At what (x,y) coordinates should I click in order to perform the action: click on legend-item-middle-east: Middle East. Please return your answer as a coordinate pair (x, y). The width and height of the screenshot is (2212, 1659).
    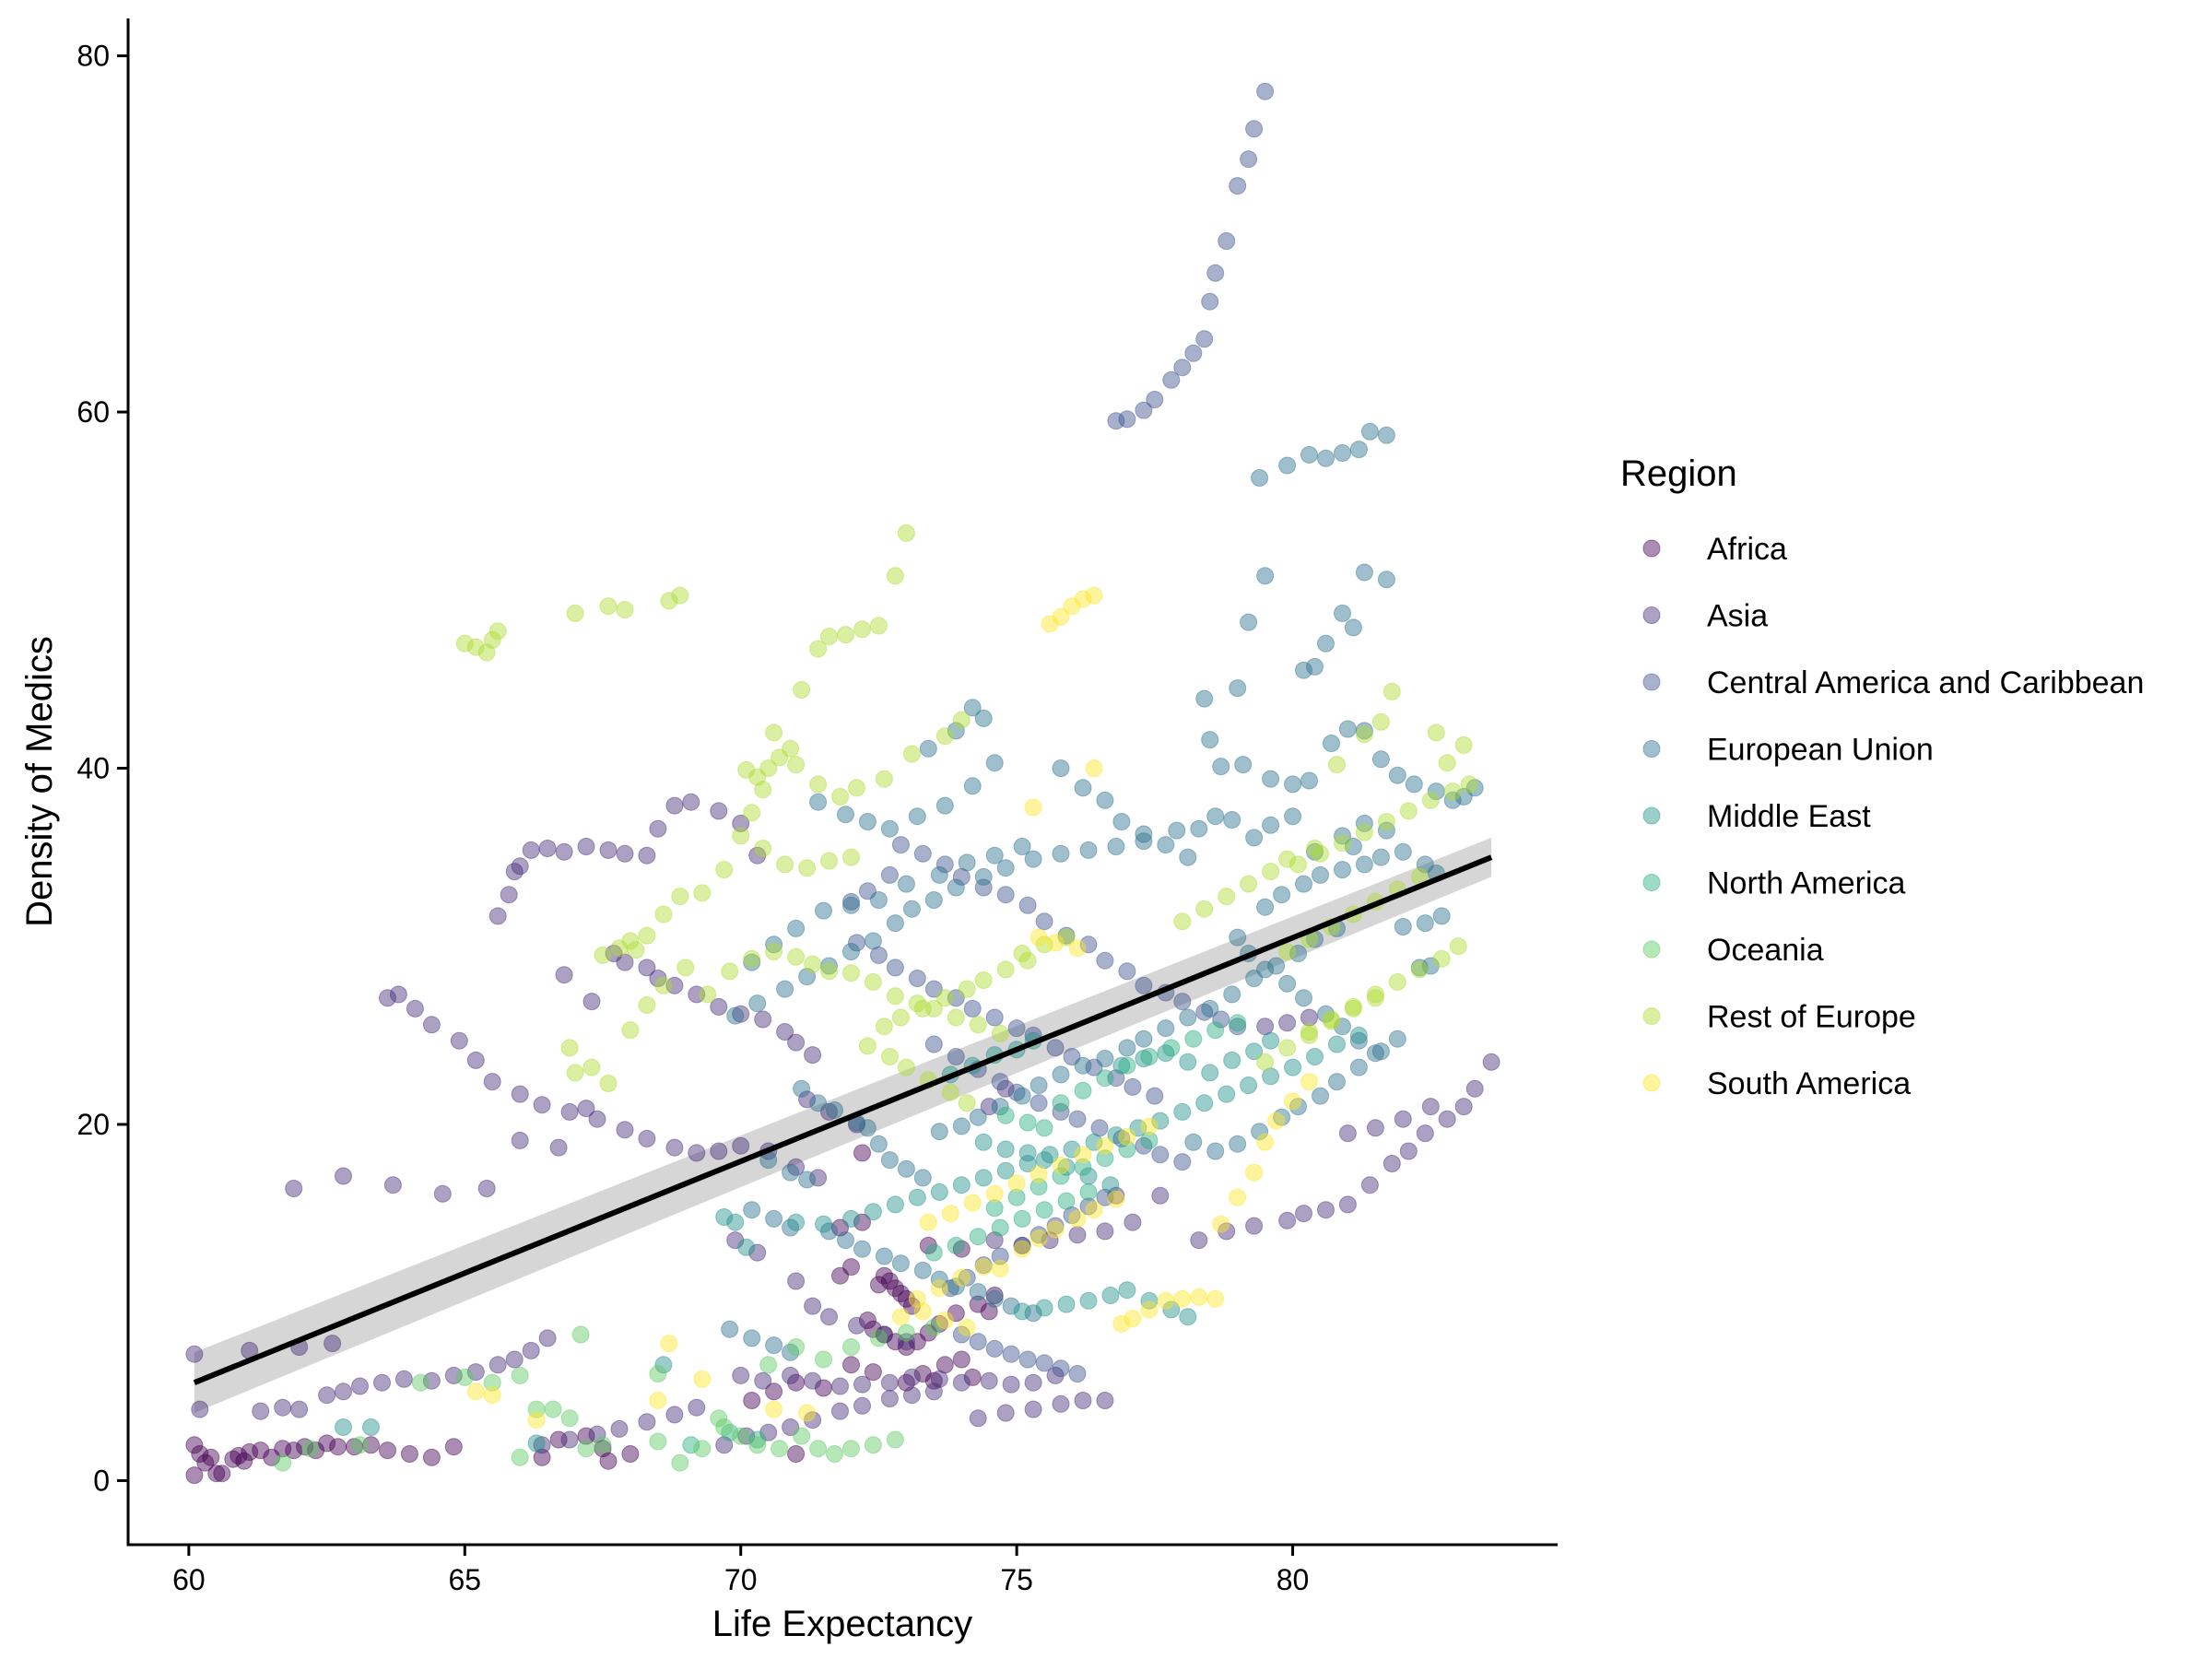
    Looking at the image, I should click on (1756, 816).